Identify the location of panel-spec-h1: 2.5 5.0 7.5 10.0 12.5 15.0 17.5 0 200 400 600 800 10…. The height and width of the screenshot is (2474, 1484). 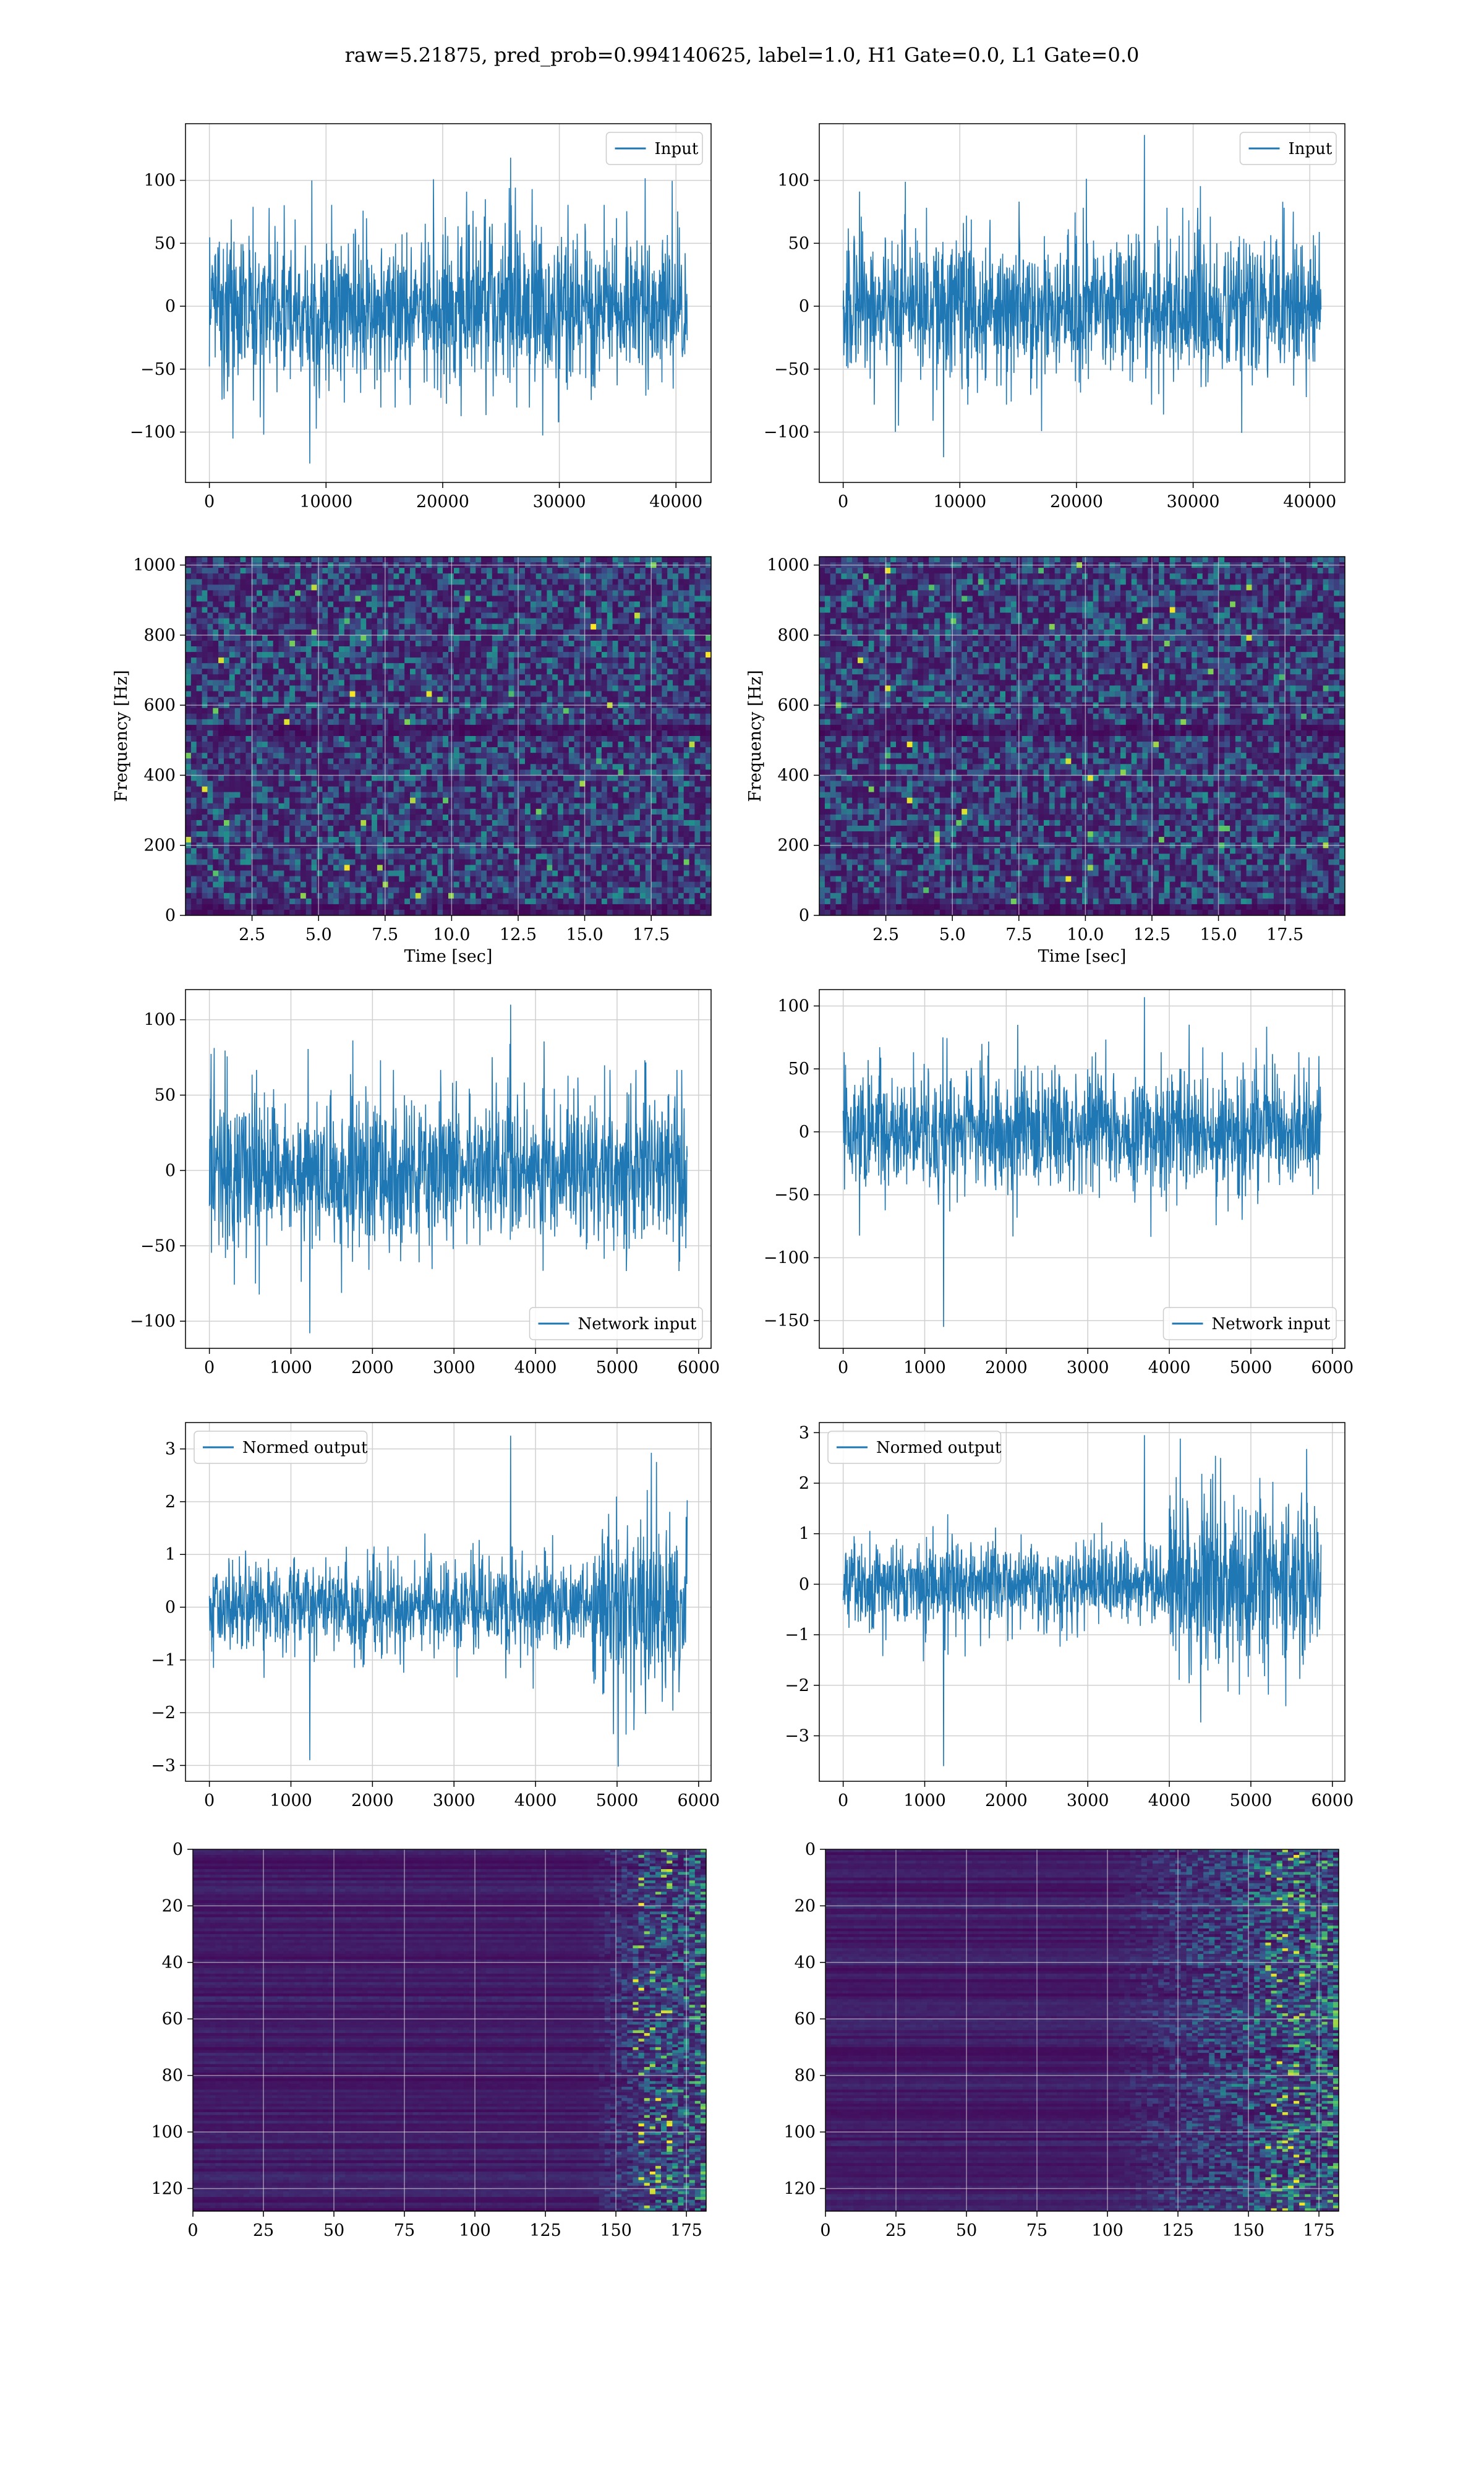
(412, 761).